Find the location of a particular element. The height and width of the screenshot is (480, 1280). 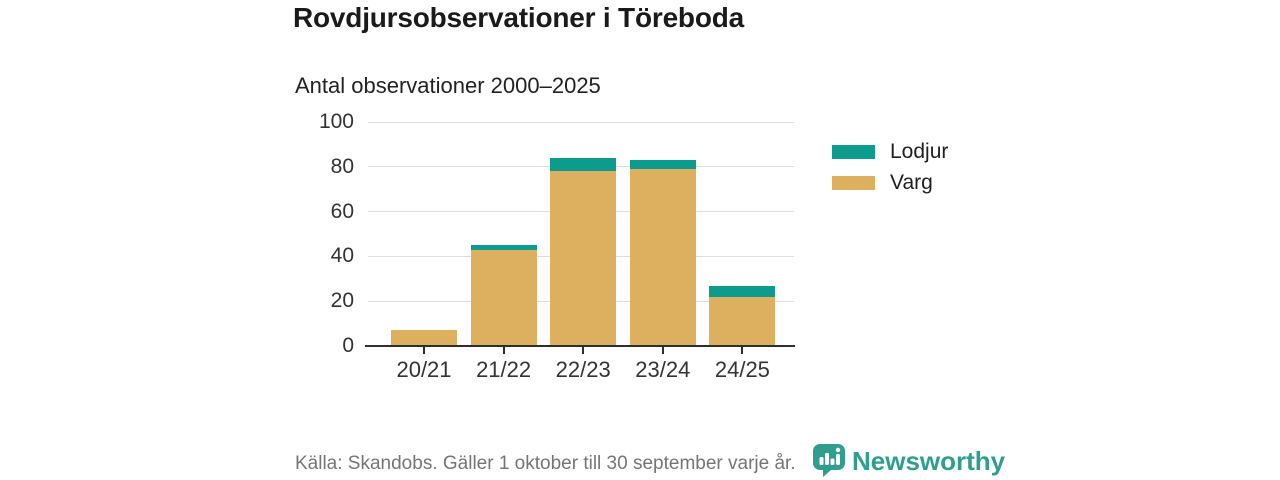

x-tick-label: 22/23 is located at coordinates (583, 369).